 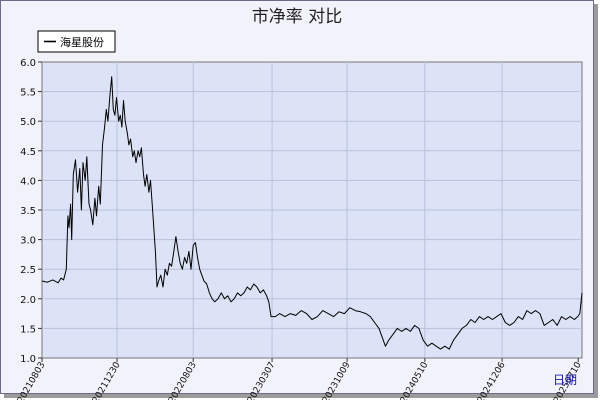 I want to click on y-tick-label: 1.0, so click(x=28, y=359).